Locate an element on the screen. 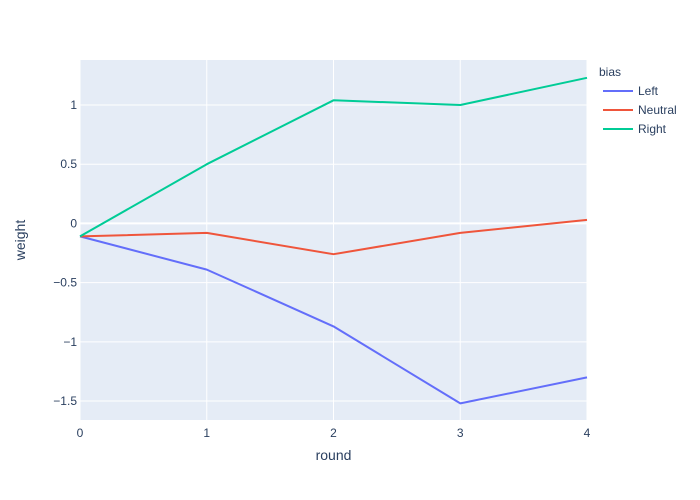 The image size is (700, 500). y-axis-title: weight is located at coordinates (20, 241).